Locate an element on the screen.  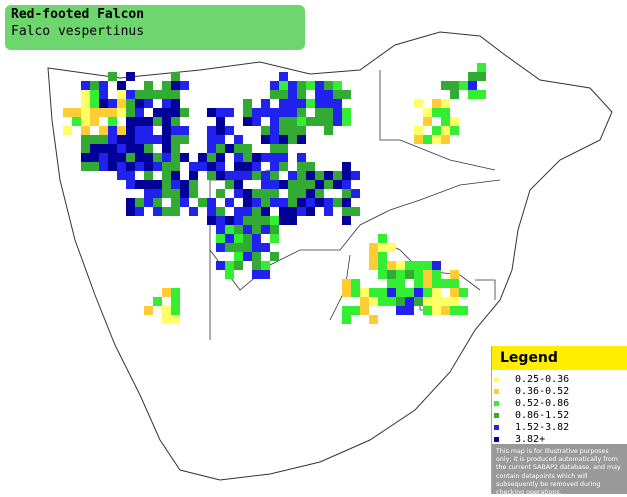
legend-item: 1.52-3.82 is located at coordinates (559, 427).